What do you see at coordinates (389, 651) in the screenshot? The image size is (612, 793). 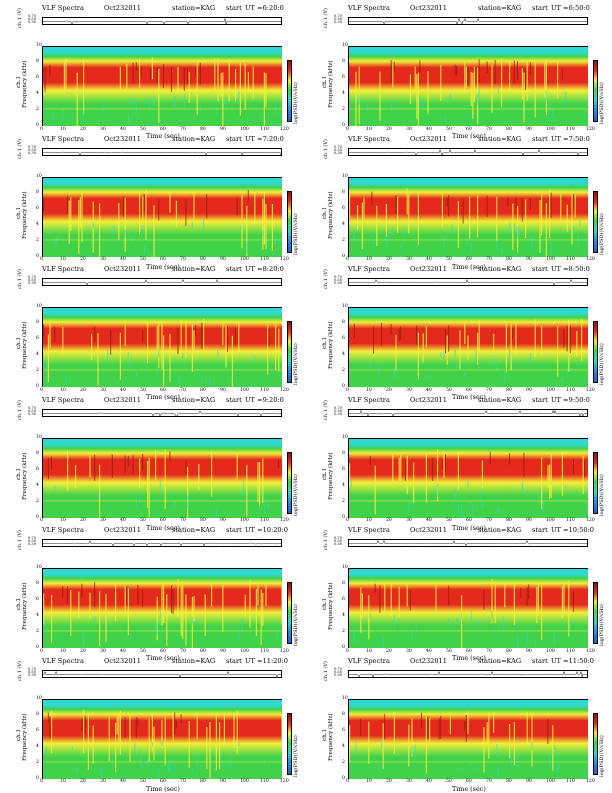 I see `time-tick-label: 20` at bounding box center [389, 651].